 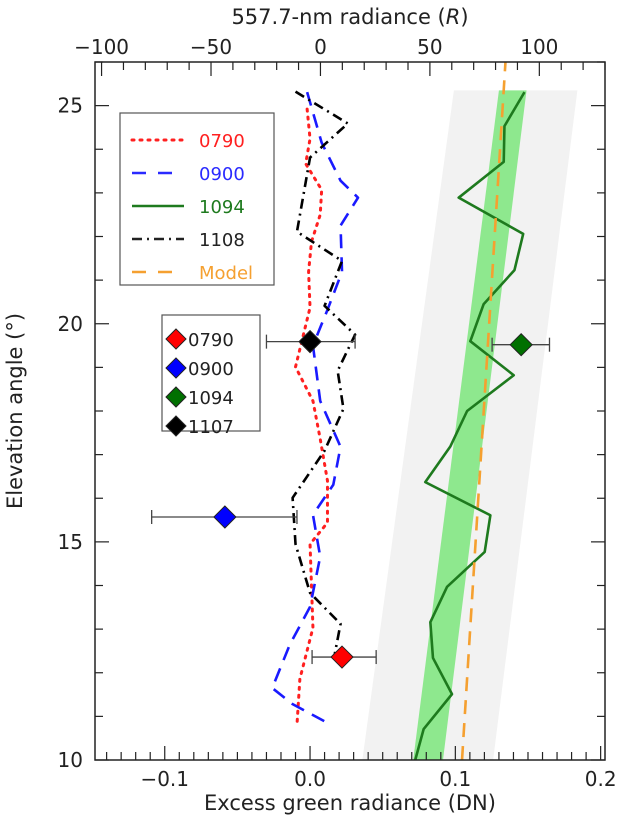 I want to click on legend-label: Model, so click(x=226, y=273).